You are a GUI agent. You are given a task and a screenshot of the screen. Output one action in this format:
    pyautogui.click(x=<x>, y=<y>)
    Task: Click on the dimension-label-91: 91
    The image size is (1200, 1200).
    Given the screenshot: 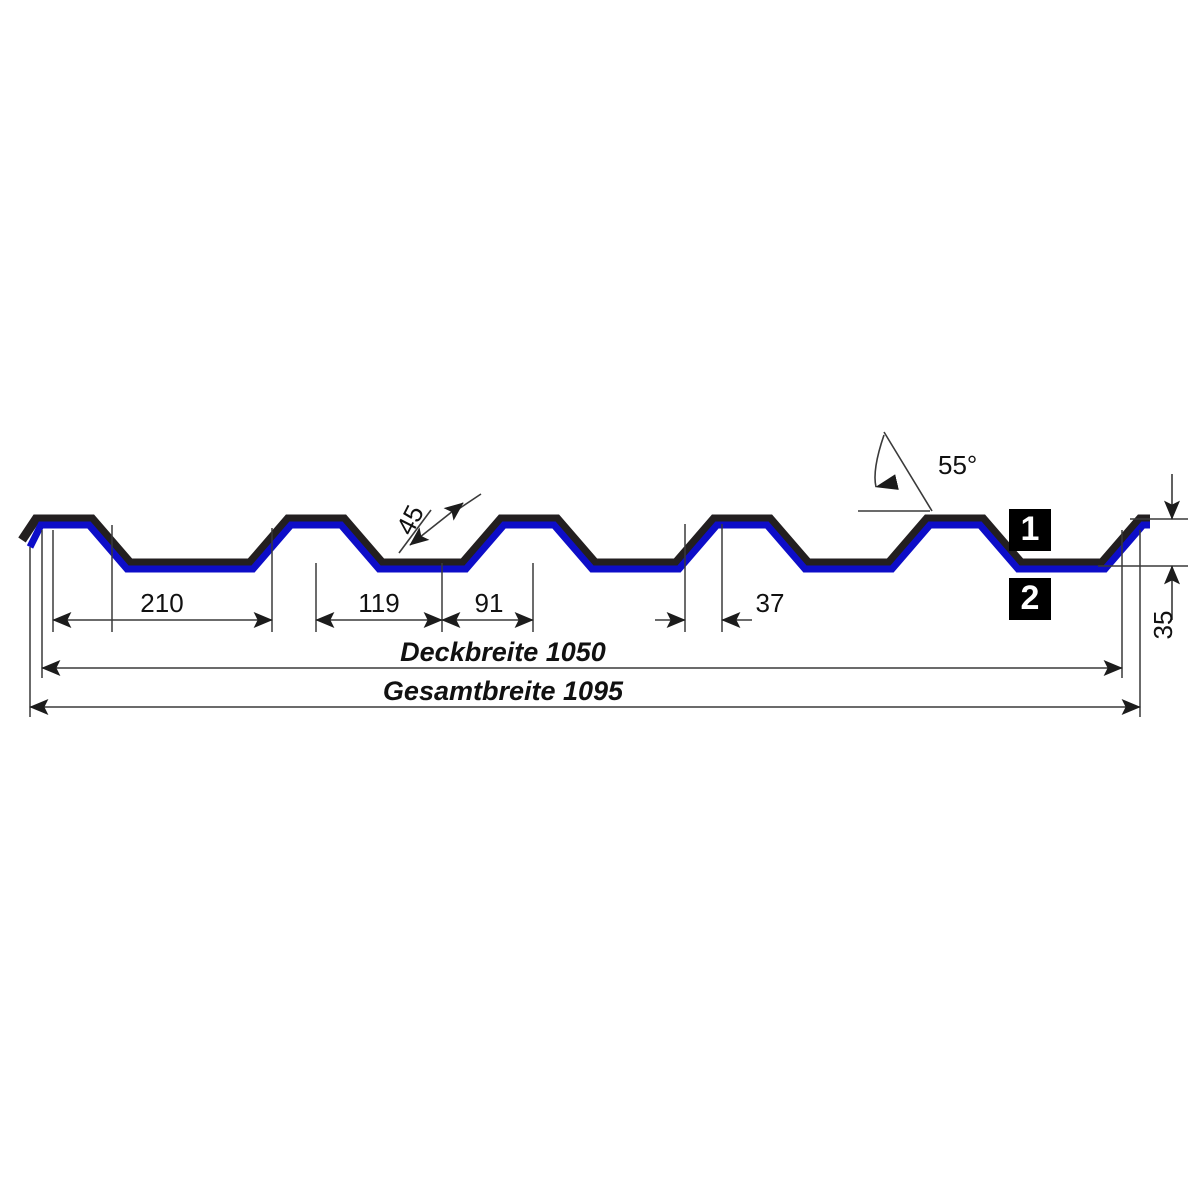 What is the action you would take?
    pyautogui.click(x=489, y=603)
    